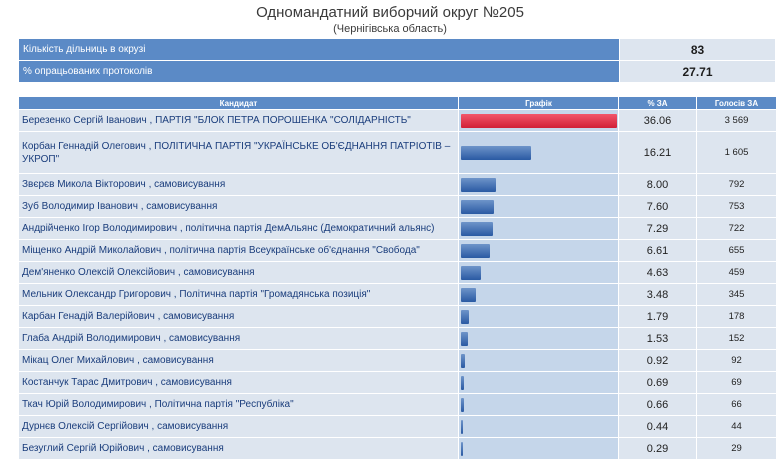 The width and height of the screenshot is (780, 460). I want to click on candidate-name: Ткач Юрій Володимирович, so click(84, 404).